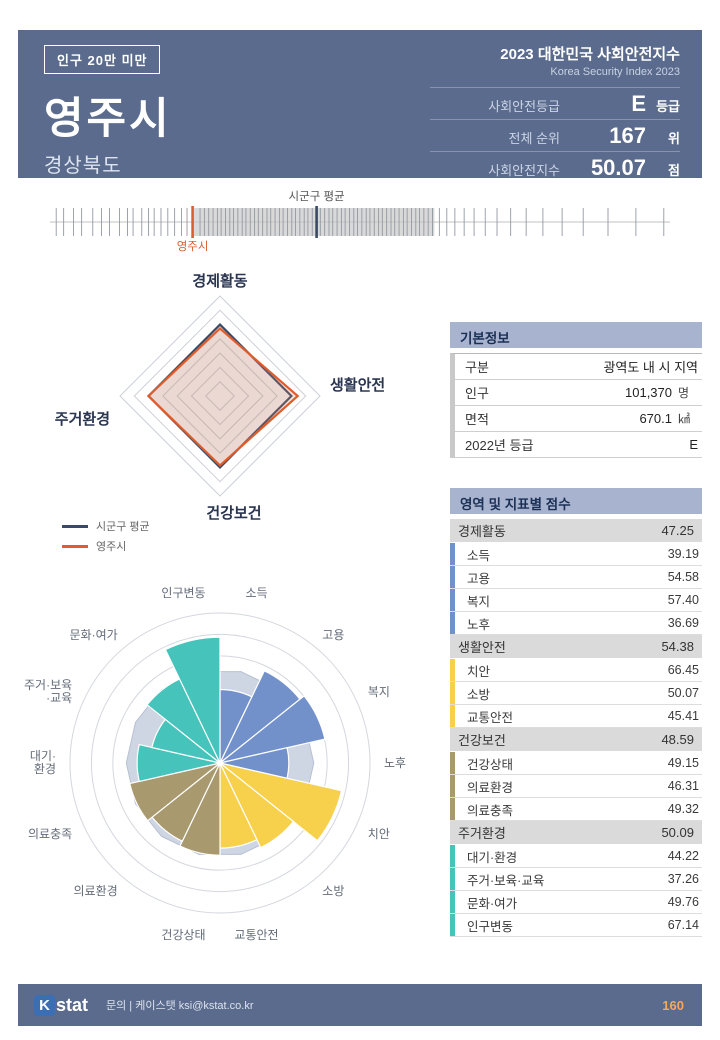 The width and height of the screenshot is (720, 1040). Describe the element at coordinates (75, 526) in the screenshot. I see `legend-swatch` at that location.